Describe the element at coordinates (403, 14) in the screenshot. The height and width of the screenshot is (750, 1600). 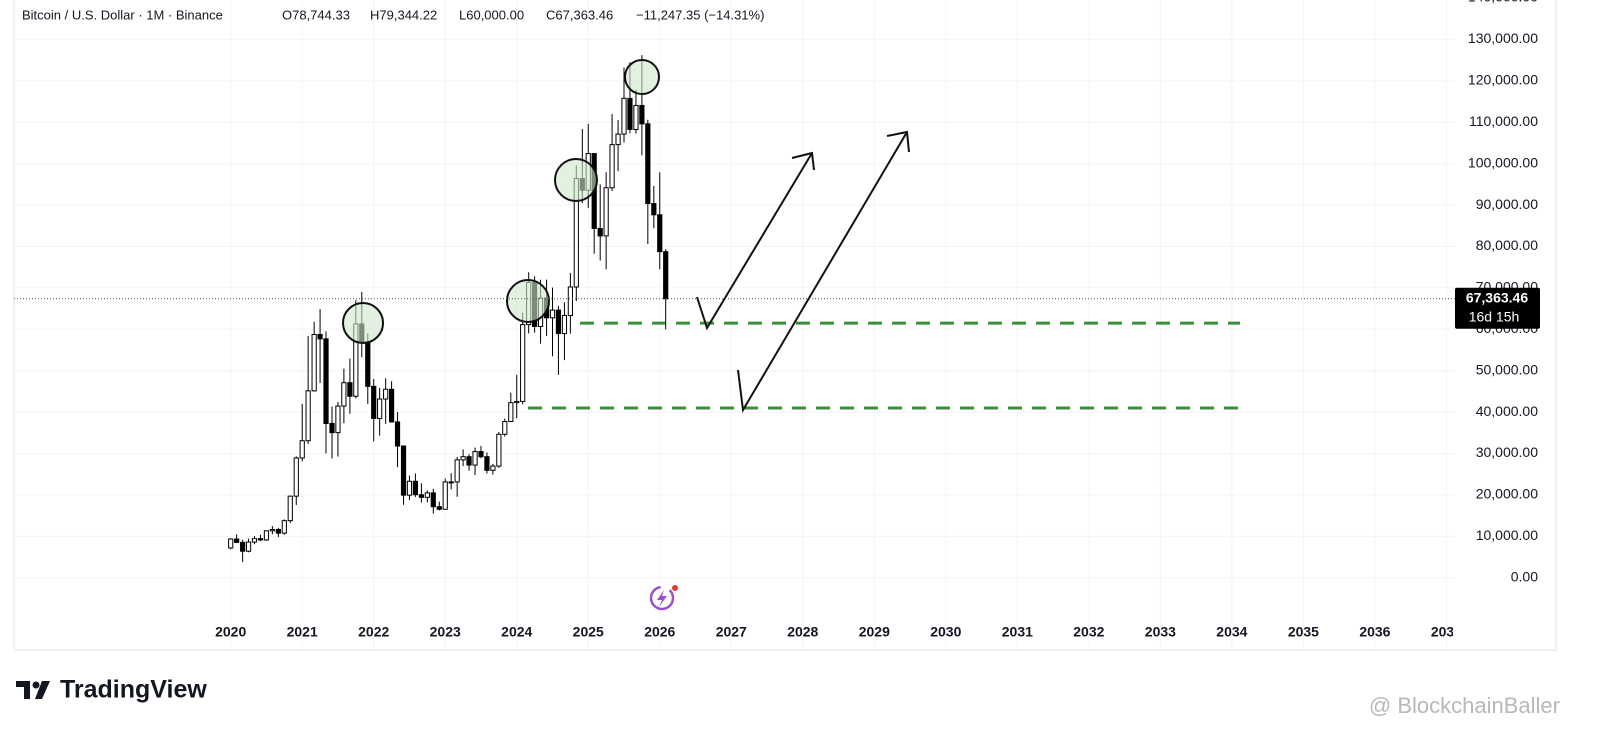
I see `ohlc-high: H79,344.22` at that location.